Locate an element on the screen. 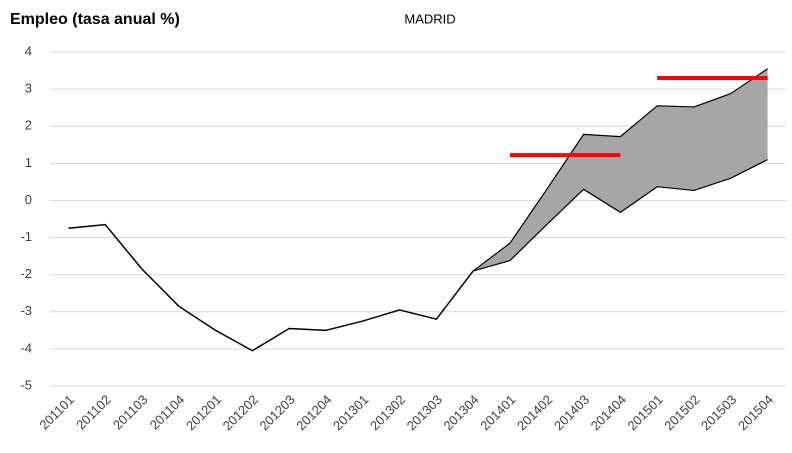 This screenshot has height=453, width=792. x-tick-label: 201404 is located at coordinates (608, 412).